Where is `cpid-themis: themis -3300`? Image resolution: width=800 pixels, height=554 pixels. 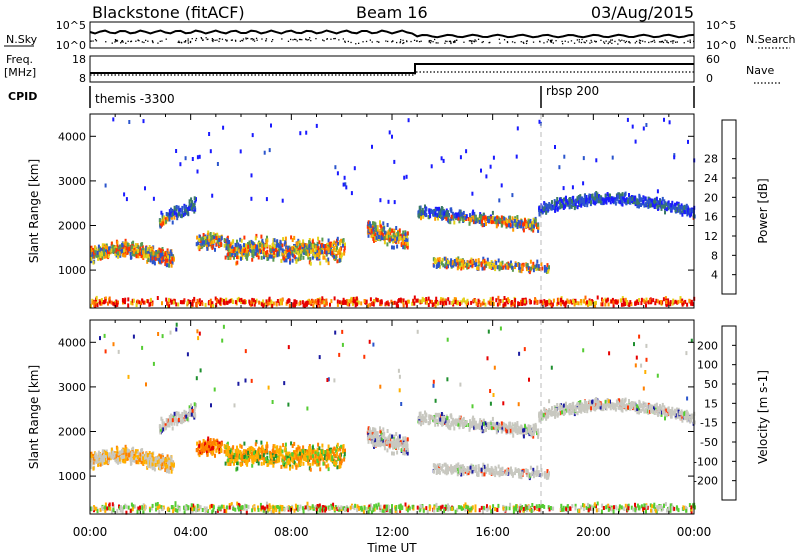 cpid-themis: themis -3300 is located at coordinates (135, 99).